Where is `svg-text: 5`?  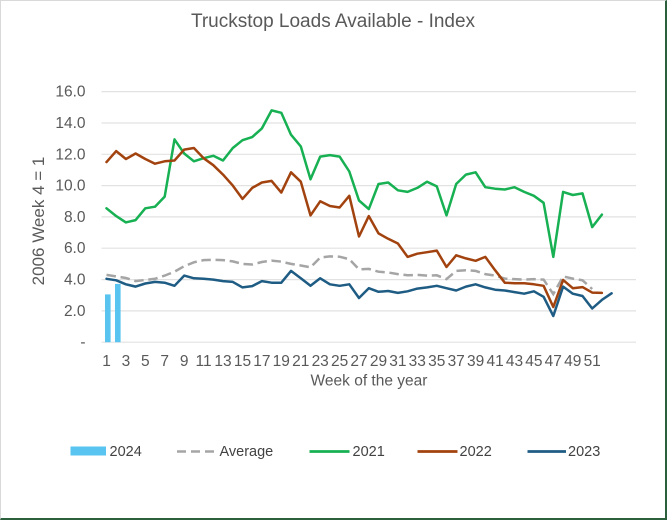
svg-text: 5 is located at coordinates (145, 361).